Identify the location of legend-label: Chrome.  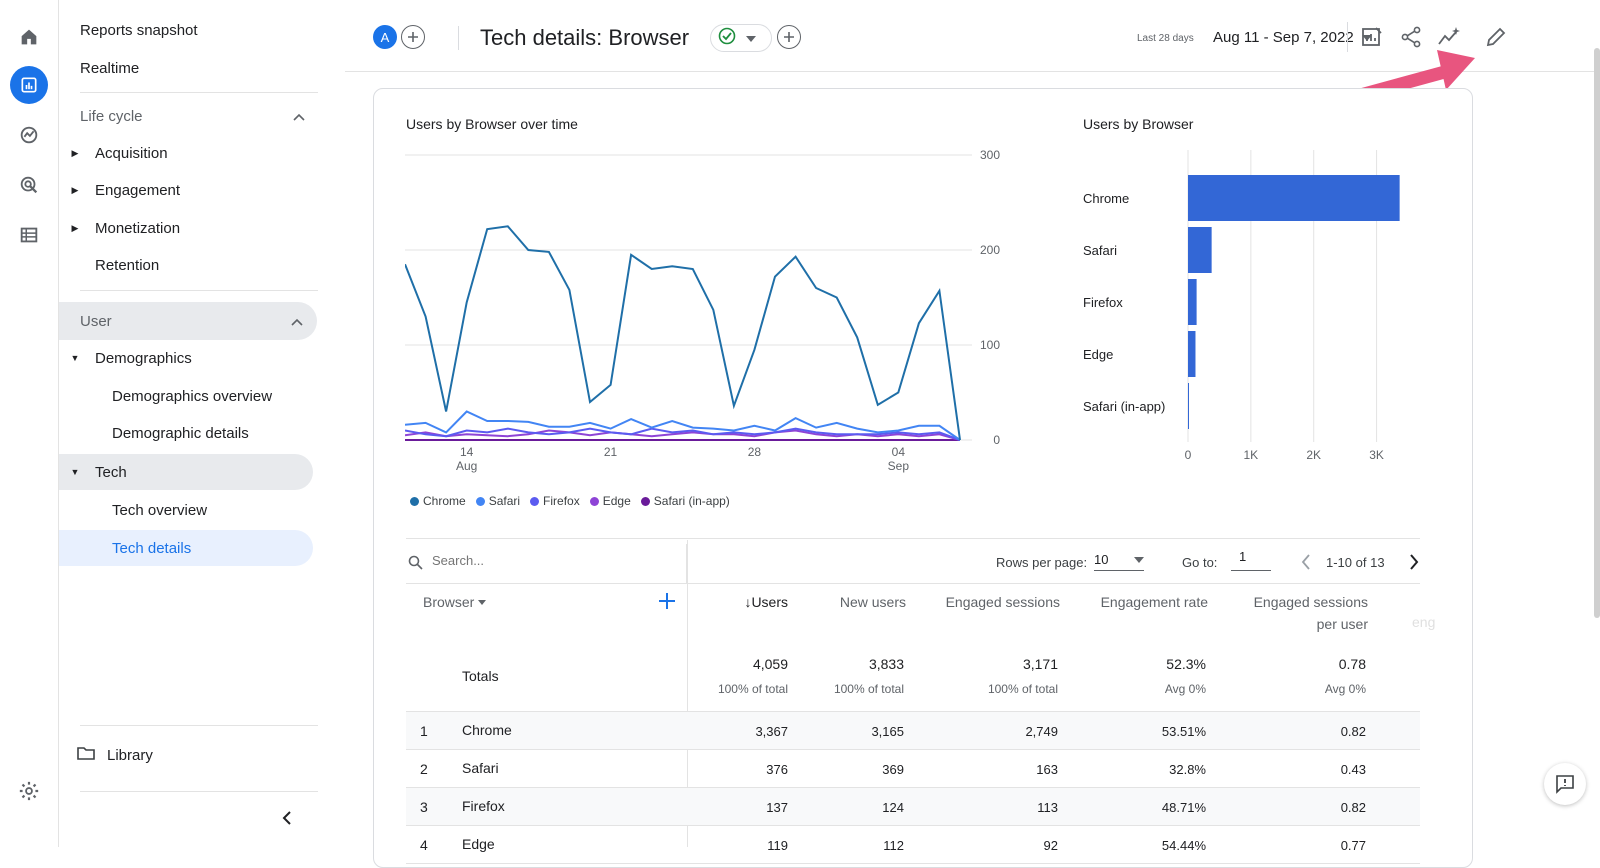
(444, 501).